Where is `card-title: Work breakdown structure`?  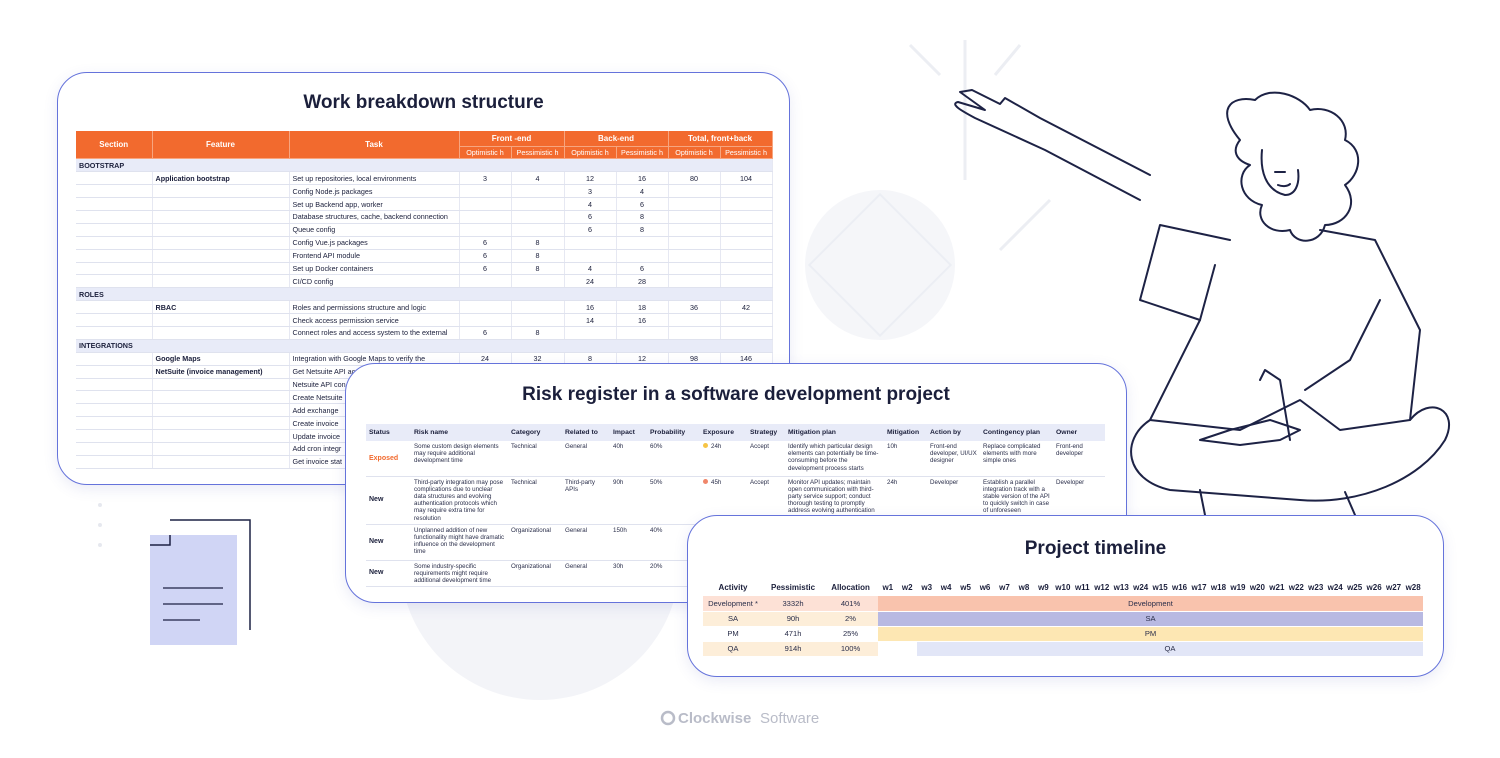 card-title: Work breakdown structure is located at coordinates (423, 102).